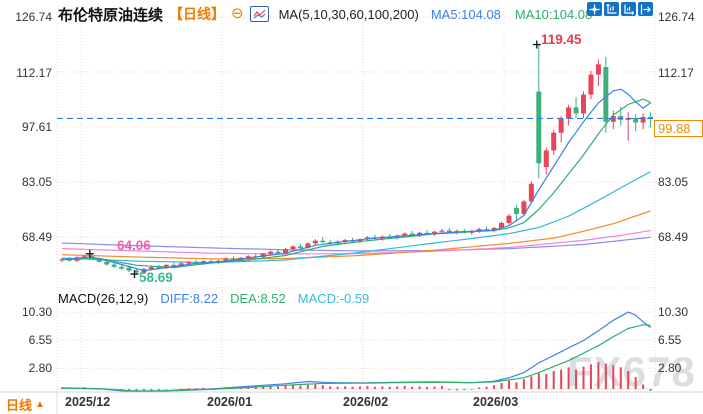 This screenshot has height=414, width=703. What do you see at coordinates (36, 182) in the screenshot?
I see `price-tick-left: 83.05` at bounding box center [36, 182].